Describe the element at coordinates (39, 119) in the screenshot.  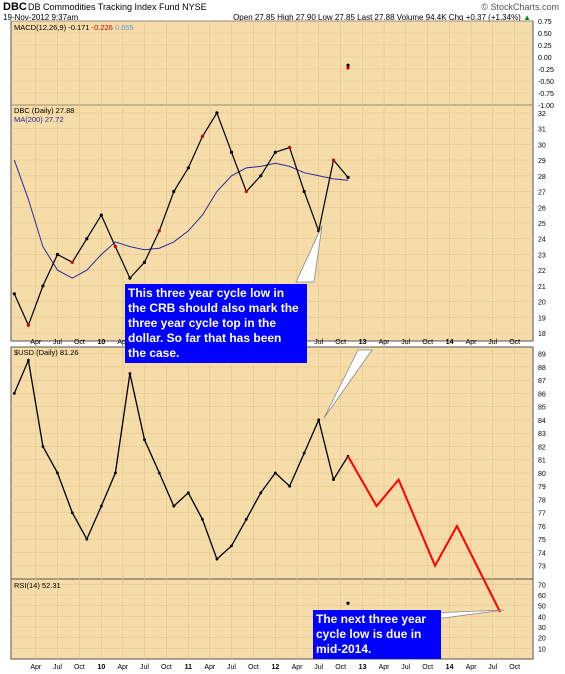
I see `ma-label: MA(200) 27.72` at that location.